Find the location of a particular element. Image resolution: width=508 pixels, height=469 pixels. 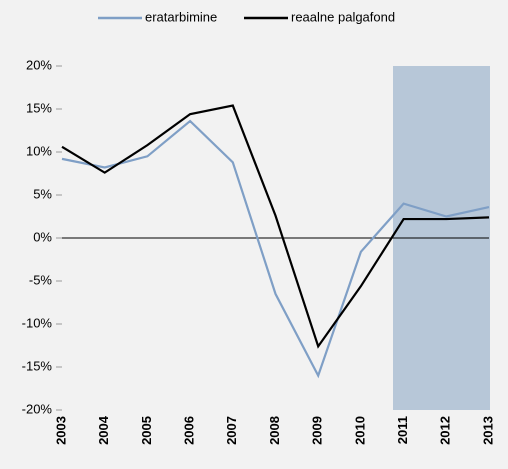

legend-label: eratarbimine is located at coordinates (181, 16).